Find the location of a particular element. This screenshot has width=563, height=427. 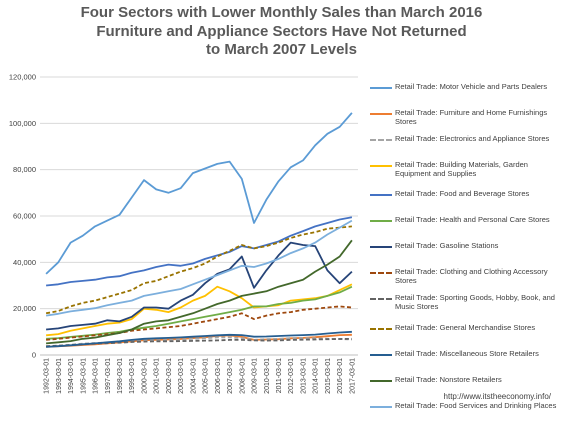

x-tick-label: 2007-03-01 is located at coordinates (230, 376).